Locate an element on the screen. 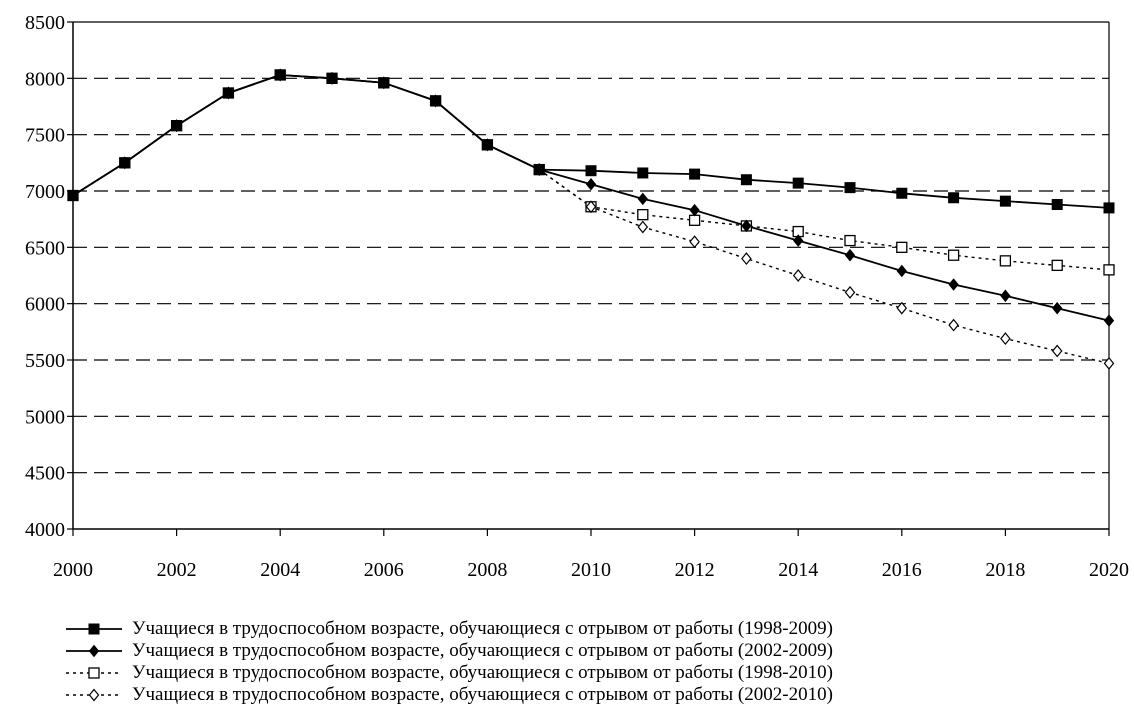  x-tick-label: 2016 is located at coordinates (902, 570).